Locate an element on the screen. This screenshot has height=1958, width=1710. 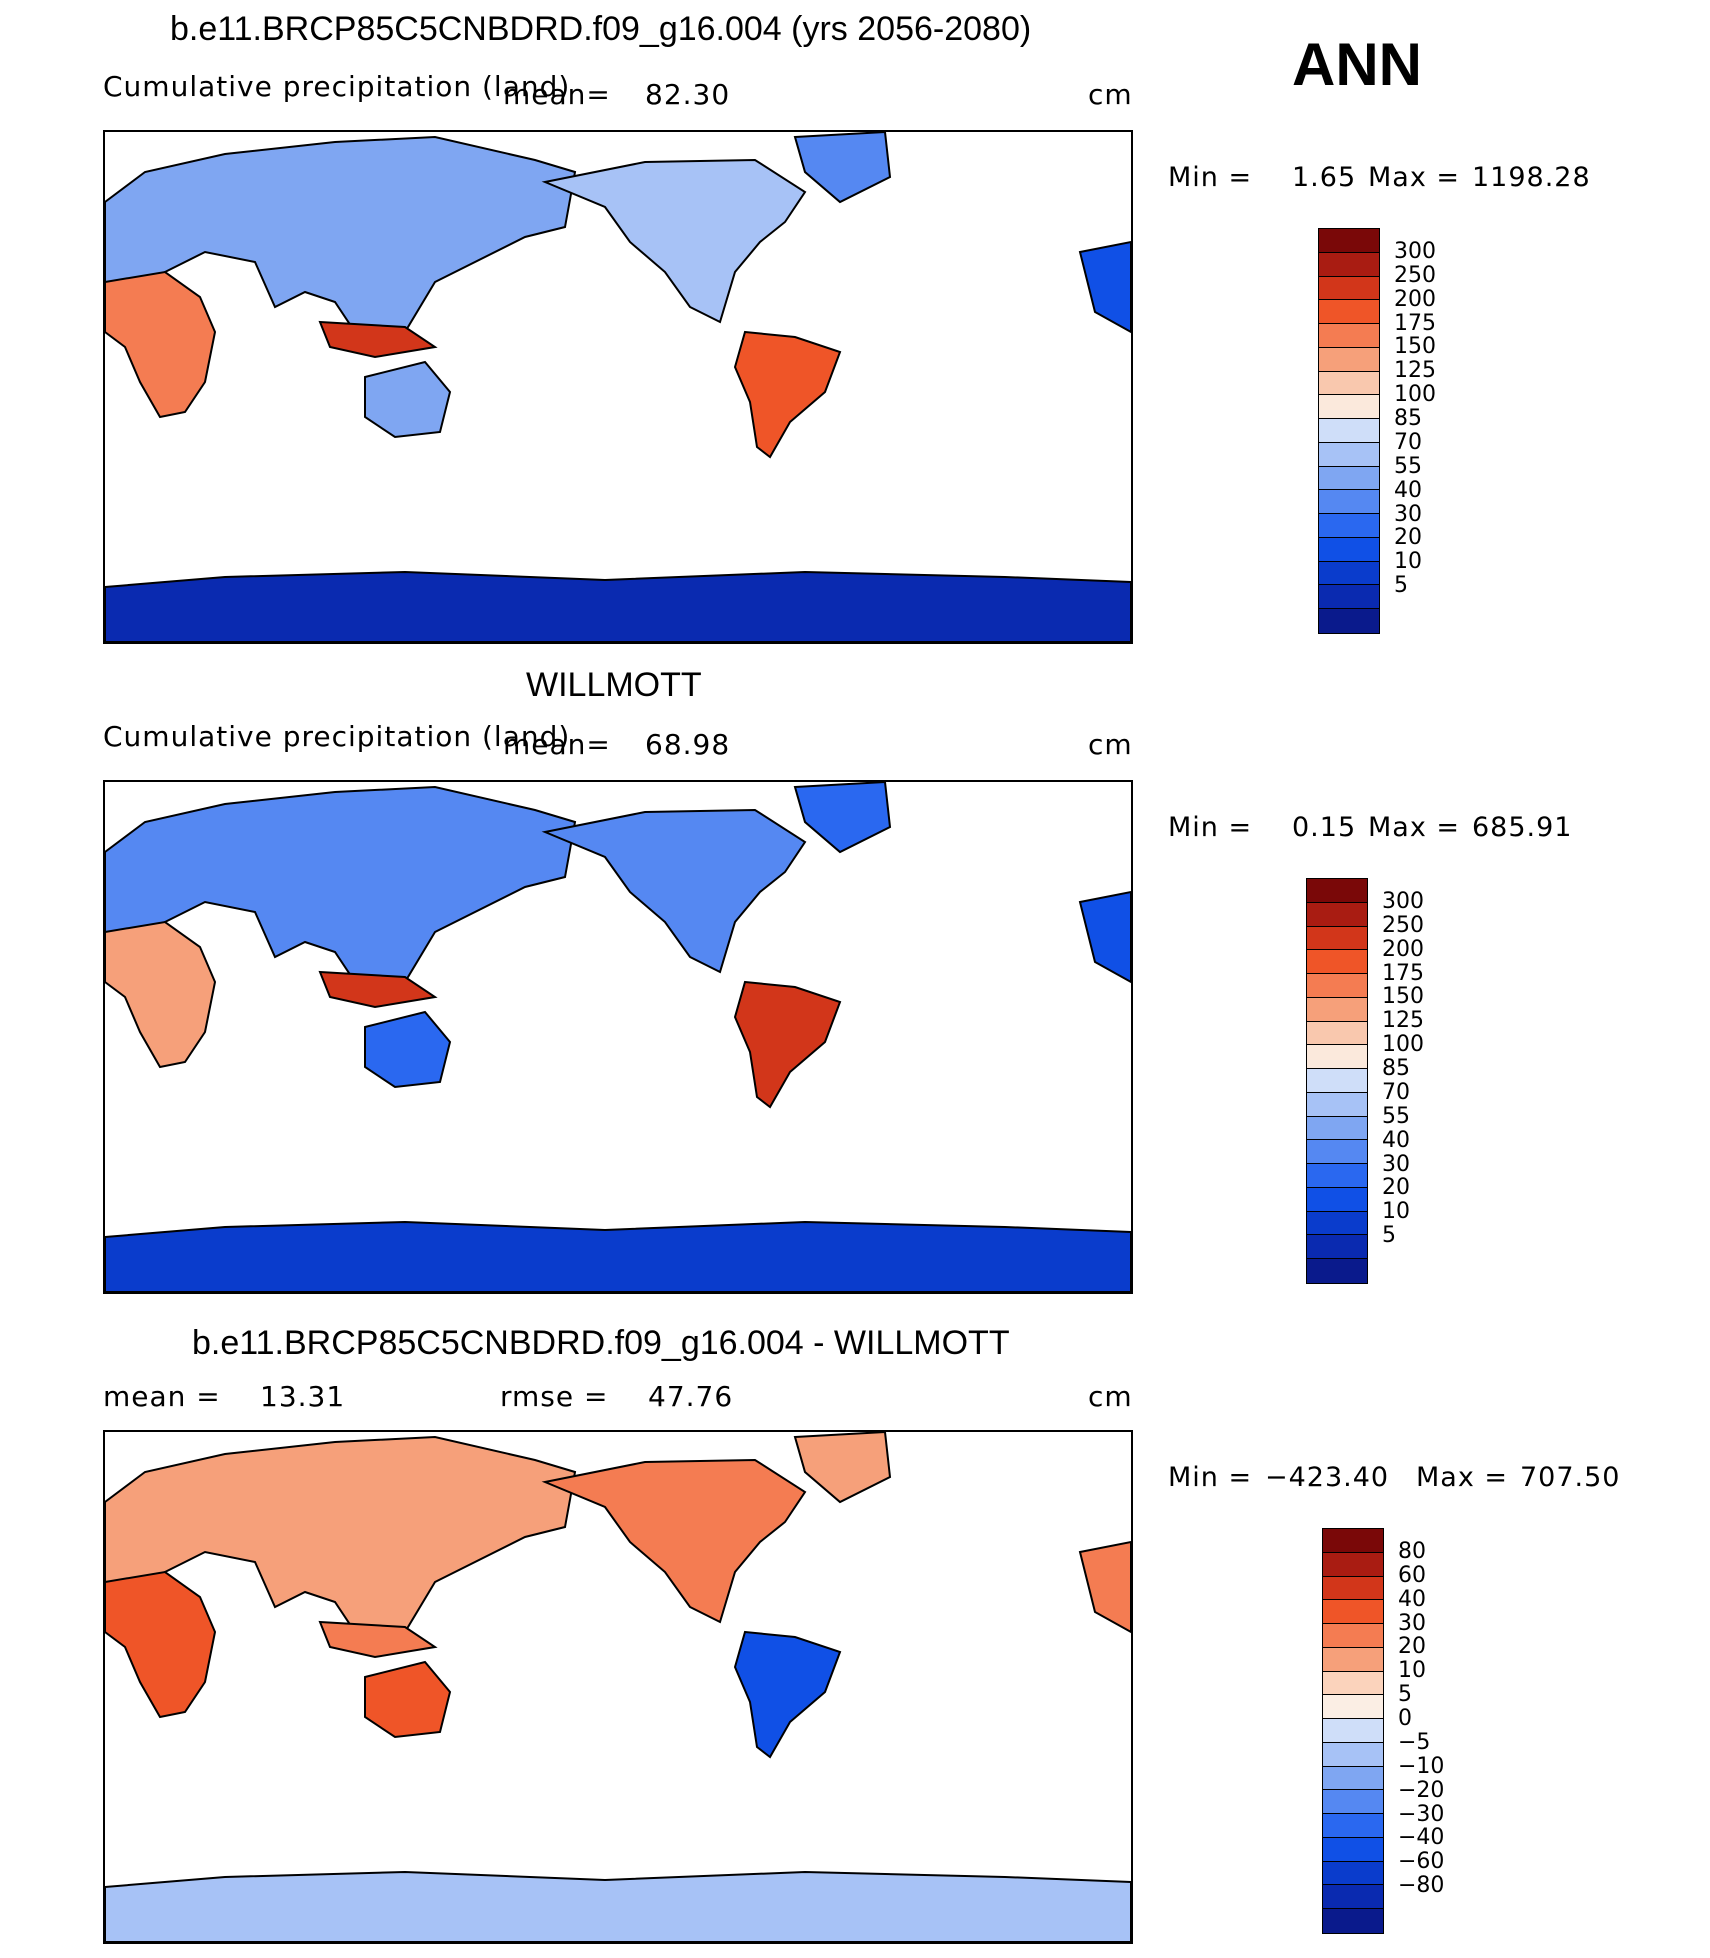
panel-1-units: cm is located at coordinates (1110, 94).